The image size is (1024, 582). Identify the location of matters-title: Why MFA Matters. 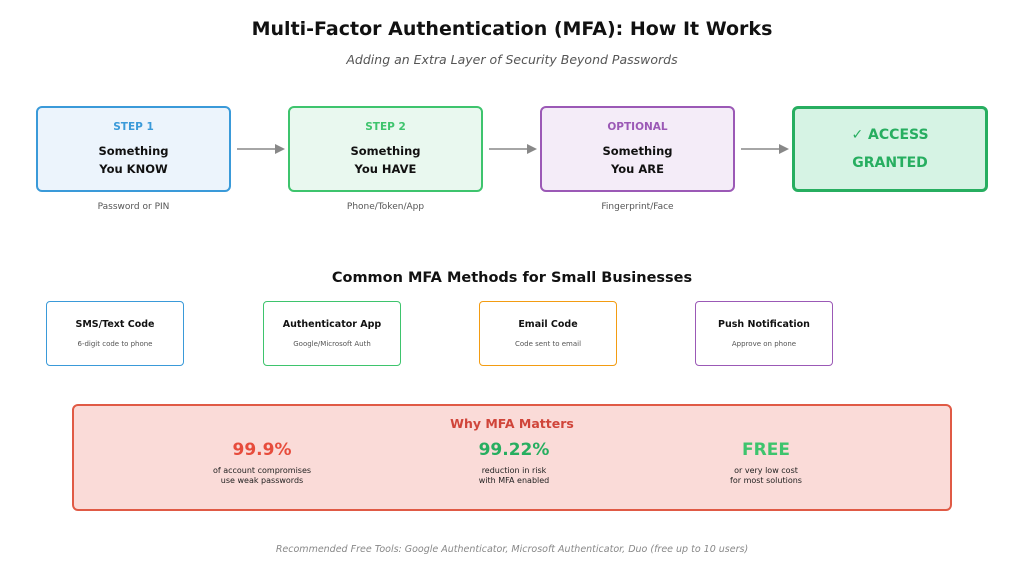
(512, 423).